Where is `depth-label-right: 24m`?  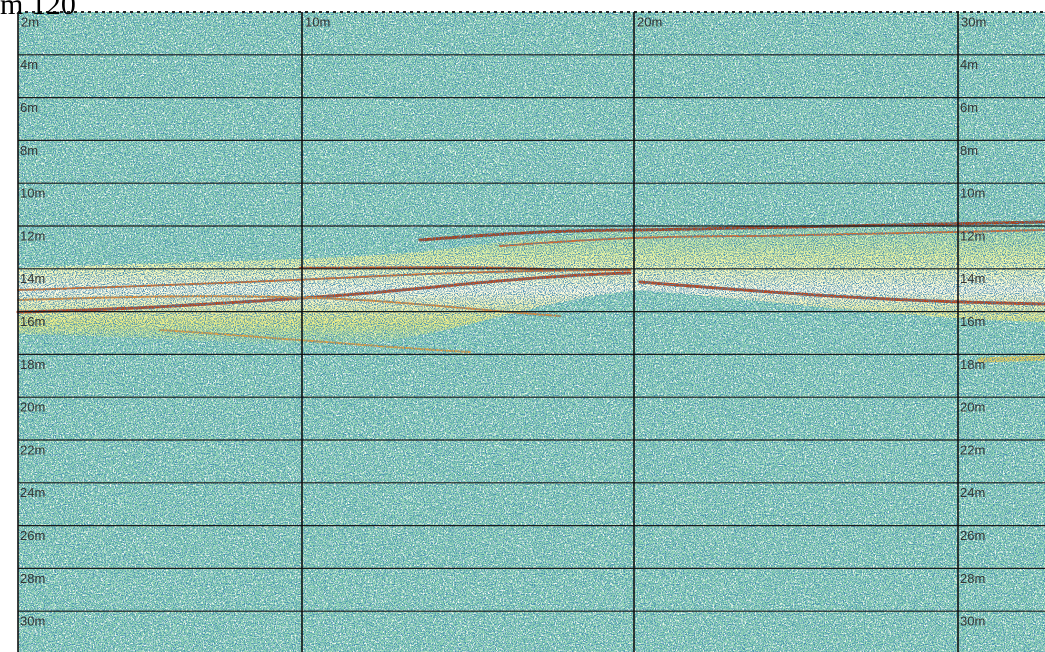 depth-label-right: 24m is located at coordinates (972, 492).